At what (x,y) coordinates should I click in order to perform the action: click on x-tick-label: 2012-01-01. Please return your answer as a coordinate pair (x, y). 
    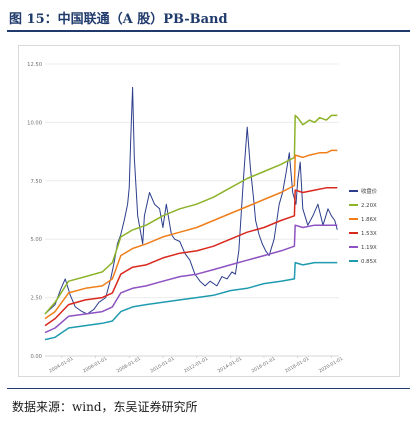
    Looking at the image, I should click on (196, 365).